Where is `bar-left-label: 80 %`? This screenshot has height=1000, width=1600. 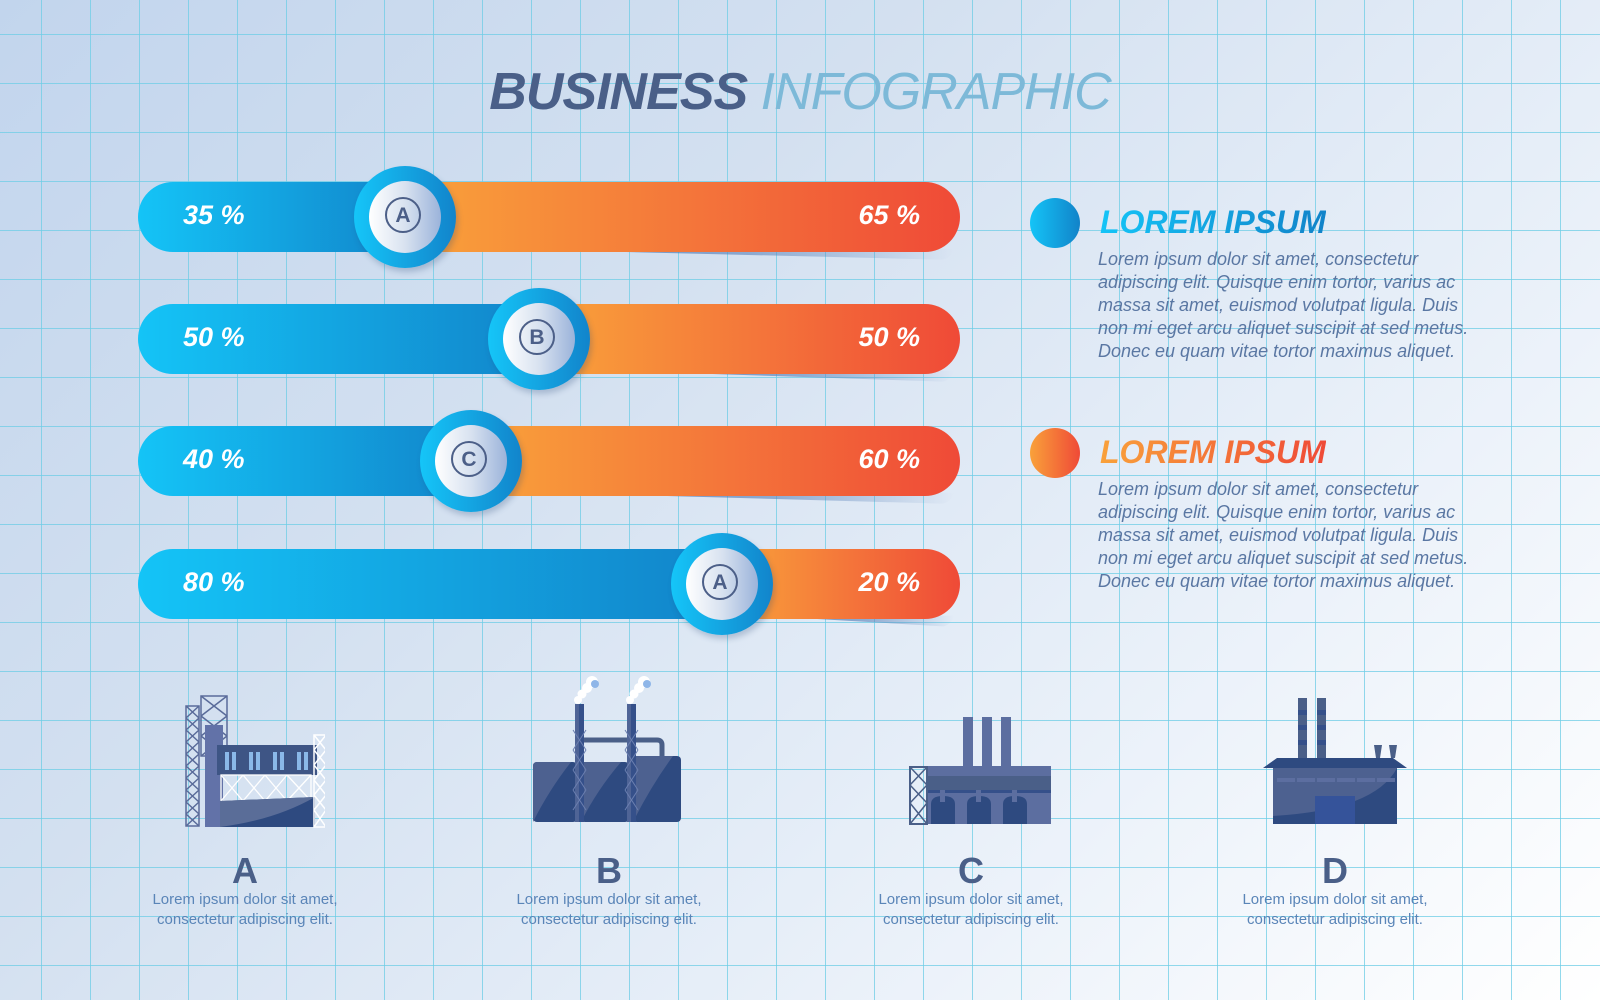 bar-left-label: 80 % is located at coordinates (214, 582).